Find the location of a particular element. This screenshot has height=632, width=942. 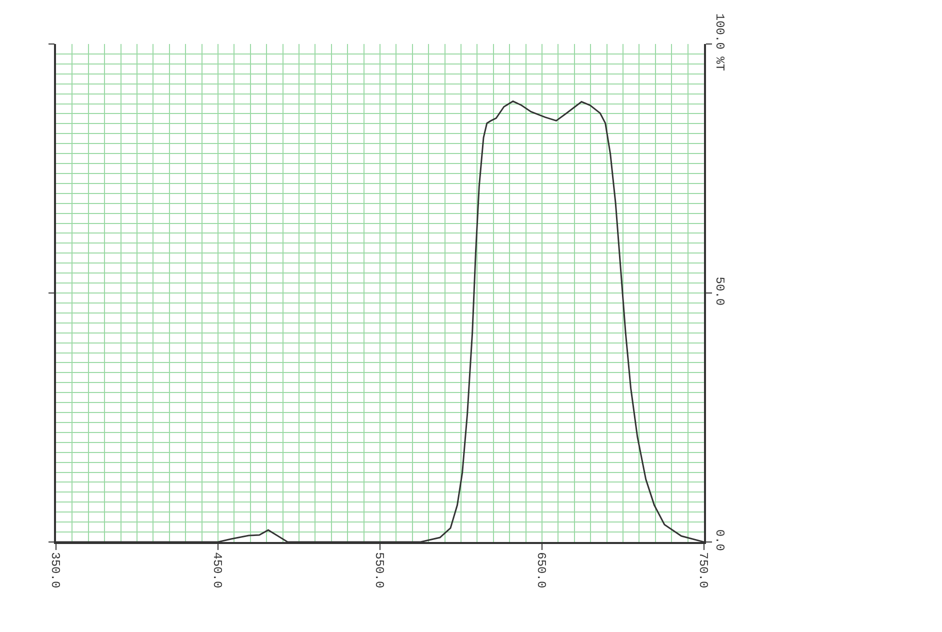

y-tick-label: 0.0 is located at coordinates (719, 540).